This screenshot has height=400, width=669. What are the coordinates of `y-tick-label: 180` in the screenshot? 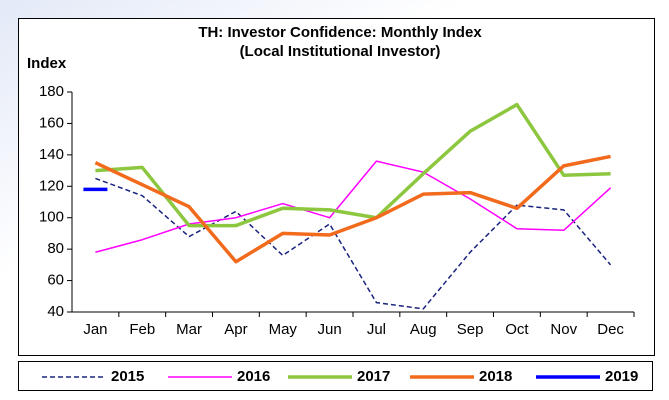 It's located at (51, 91).